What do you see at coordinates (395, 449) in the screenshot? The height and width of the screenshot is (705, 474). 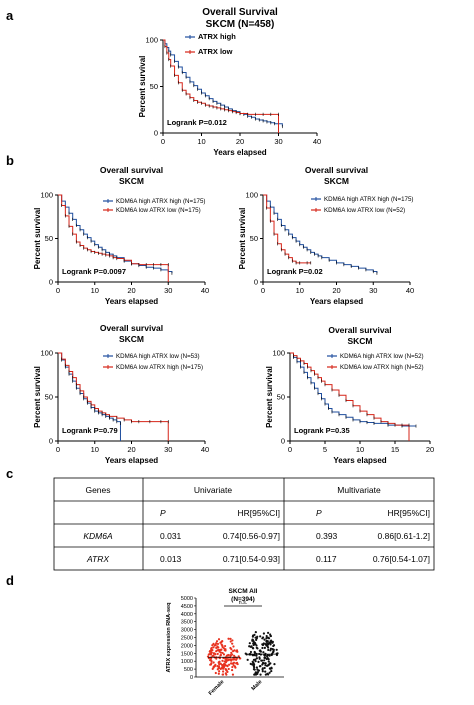 I see `x-tick-label: 15` at bounding box center [395, 449].